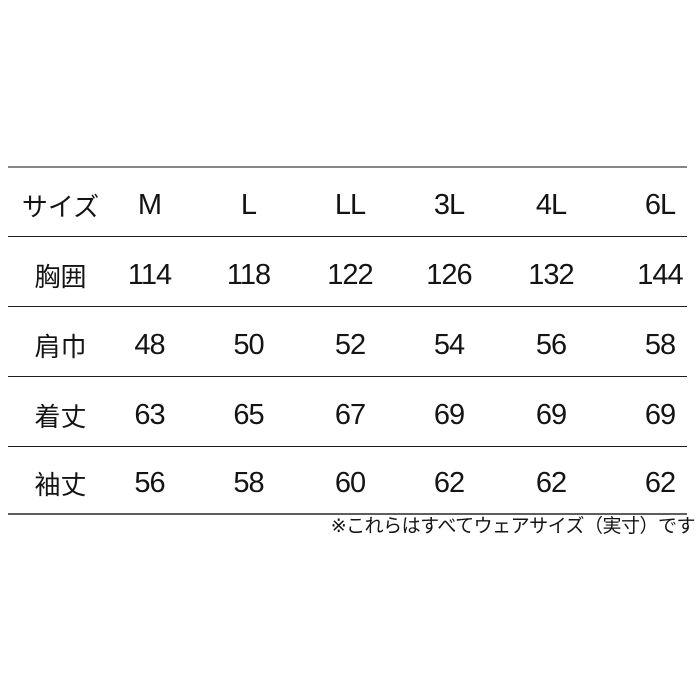  Describe the element at coordinates (350, 205) in the screenshot. I see `column-header-ll: LL` at that location.